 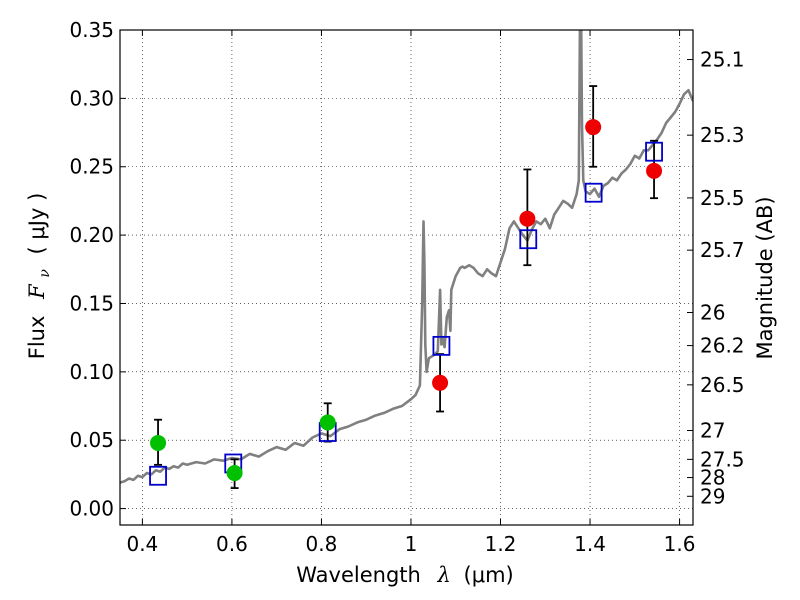 I want to click on x-tick-label: 1, so click(x=411, y=544).